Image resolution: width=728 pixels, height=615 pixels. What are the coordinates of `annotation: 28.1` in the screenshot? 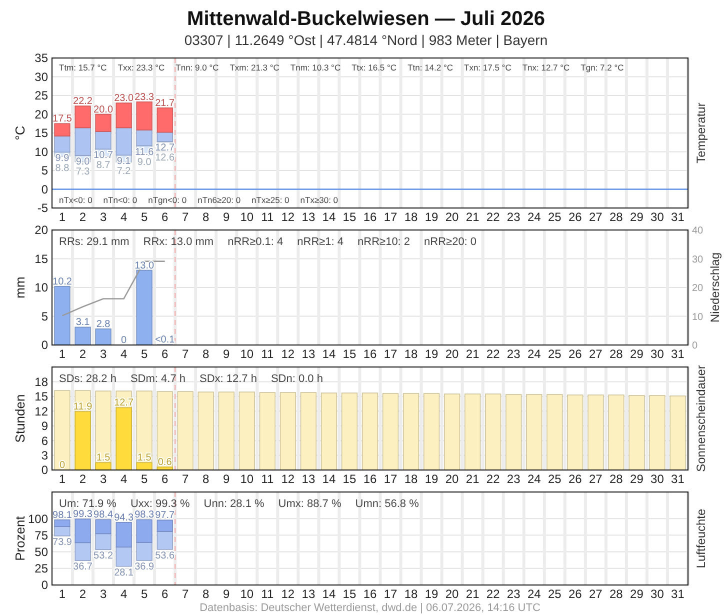 It's located at (124, 572).